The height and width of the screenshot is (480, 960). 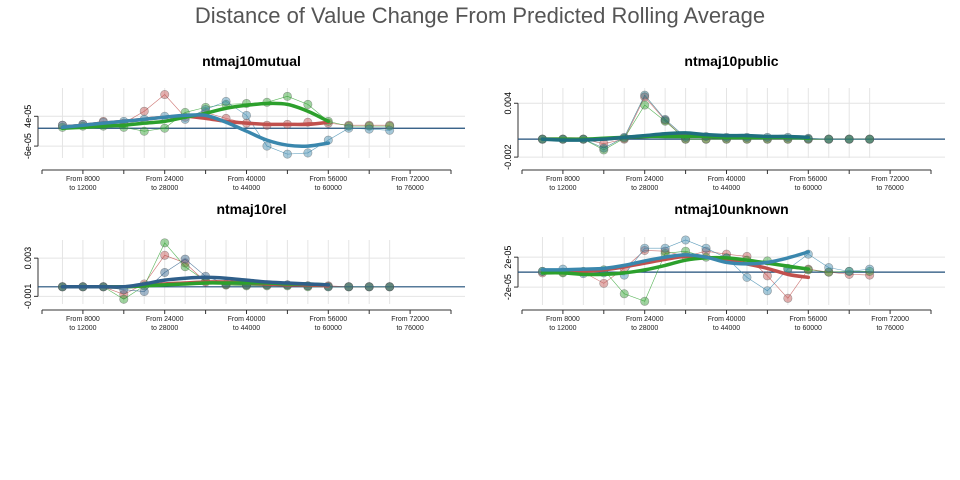 What do you see at coordinates (251, 209) in the screenshot?
I see `panel-title: ntmaj10rel` at bounding box center [251, 209].